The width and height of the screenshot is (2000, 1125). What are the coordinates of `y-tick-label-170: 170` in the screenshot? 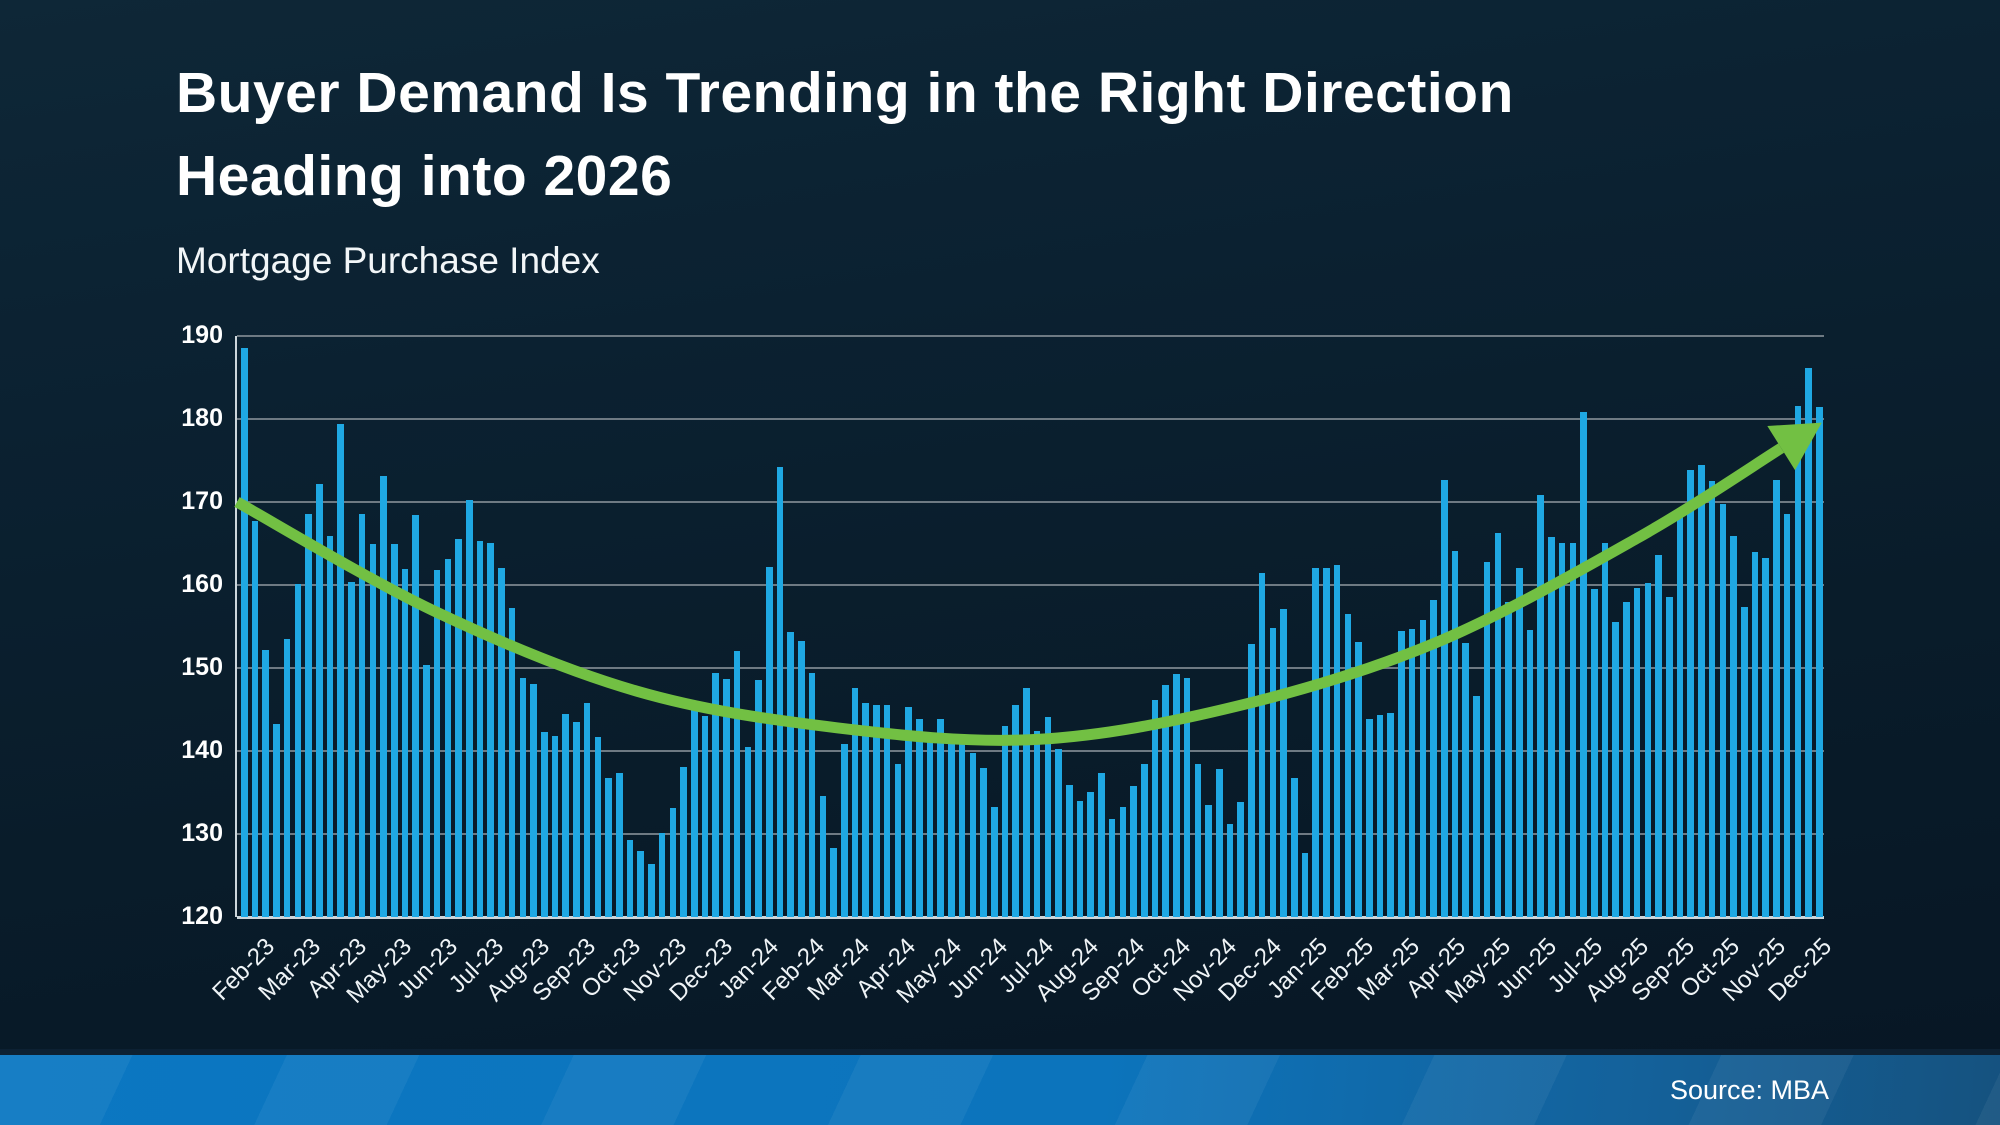 It's located at (202, 501).